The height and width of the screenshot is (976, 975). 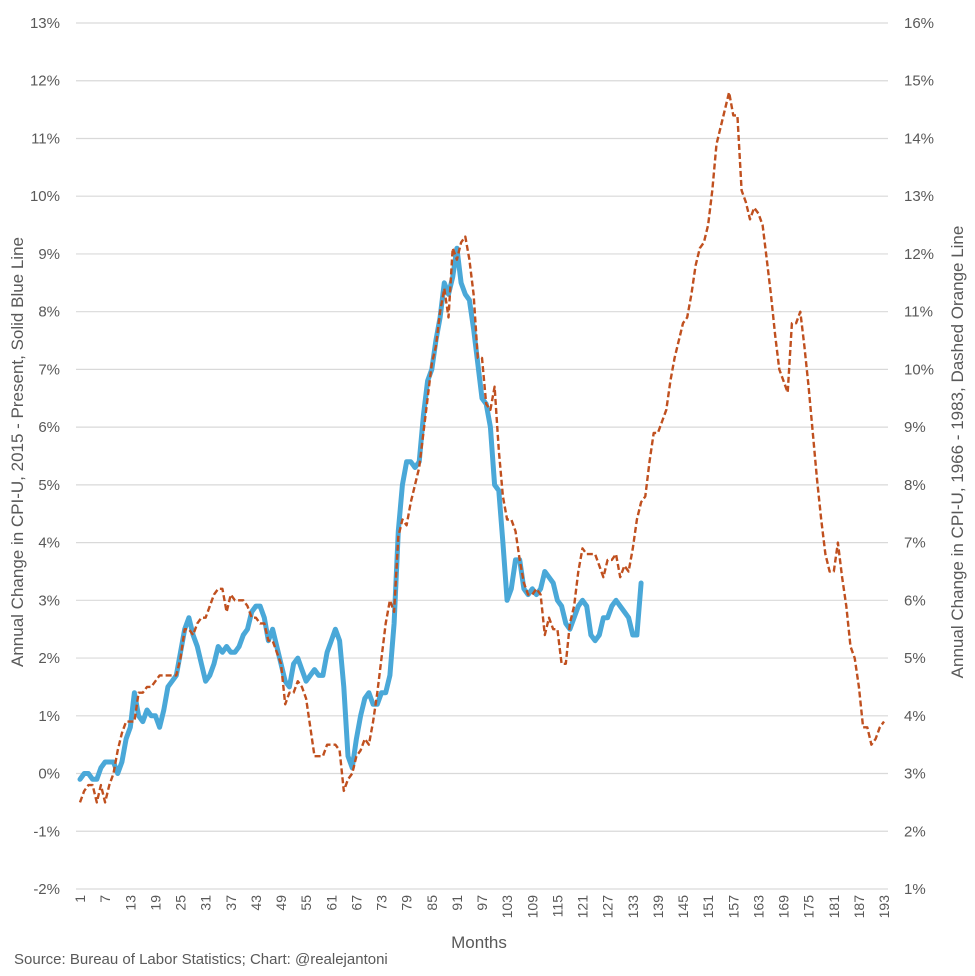 What do you see at coordinates (918, 312) in the screenshot?
I see `right-y-tick-label: 11%` at bounding box center [918, 312].